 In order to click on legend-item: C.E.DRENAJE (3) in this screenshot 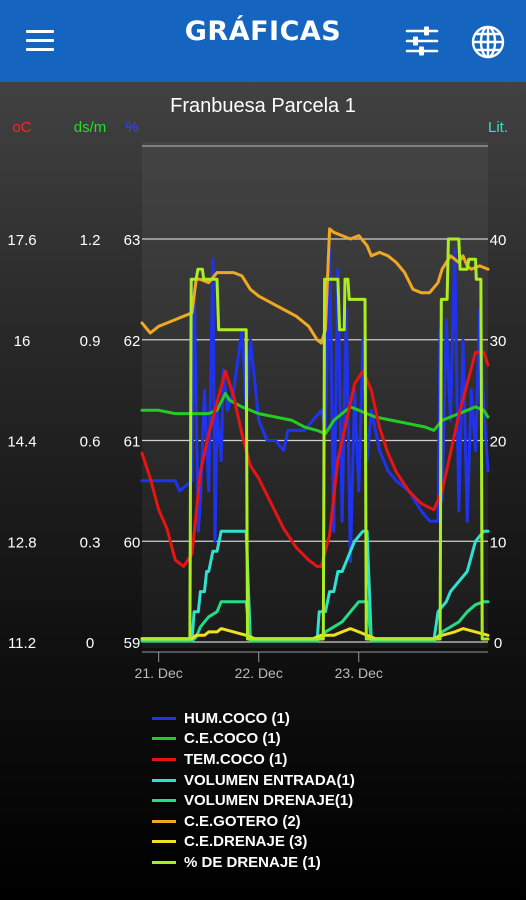, I will do `click(253, 842)`.